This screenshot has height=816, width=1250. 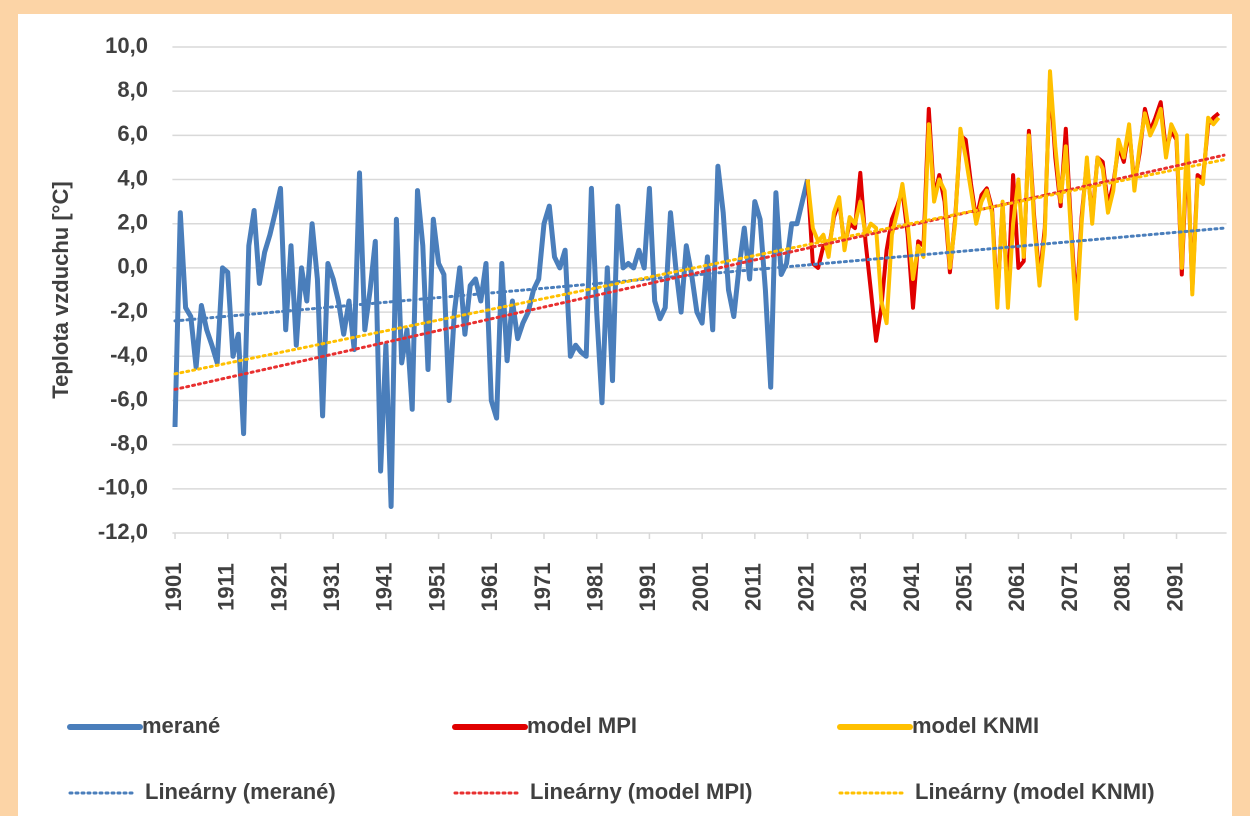 What do you see at coordinates (132, 133) in the screenshot?
I see `y-tick-label: 6,0` at bounding box center [132, 133].